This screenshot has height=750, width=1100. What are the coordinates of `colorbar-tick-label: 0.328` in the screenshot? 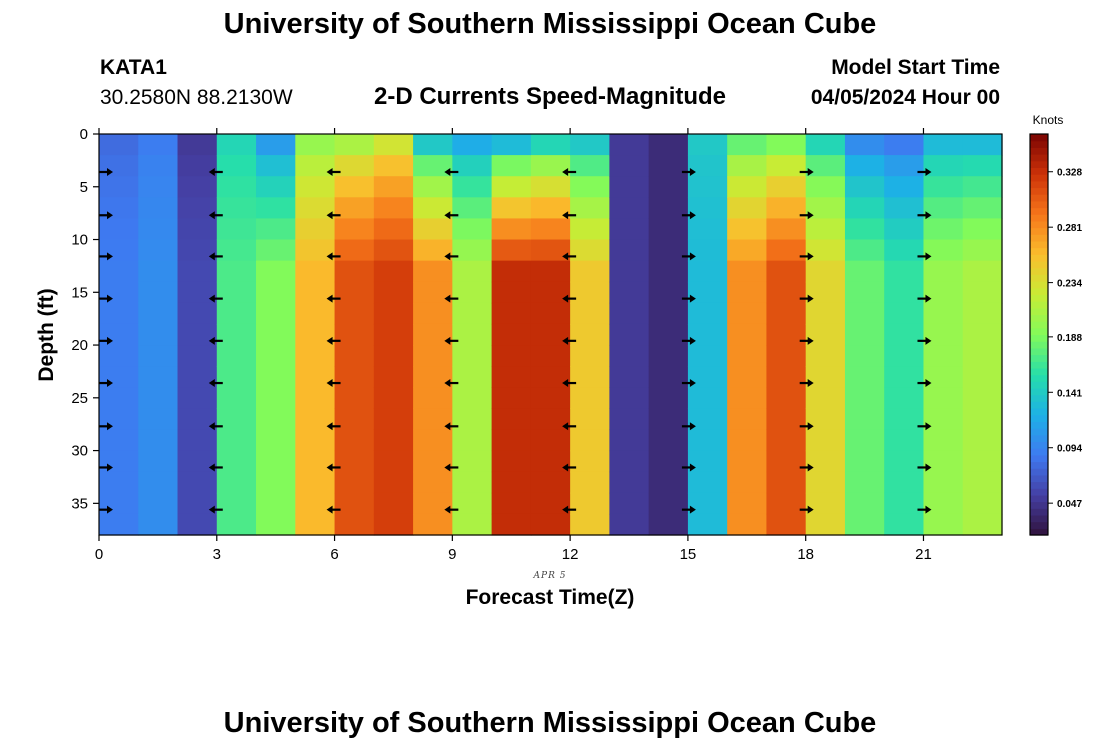 It's located at (1069, 173).